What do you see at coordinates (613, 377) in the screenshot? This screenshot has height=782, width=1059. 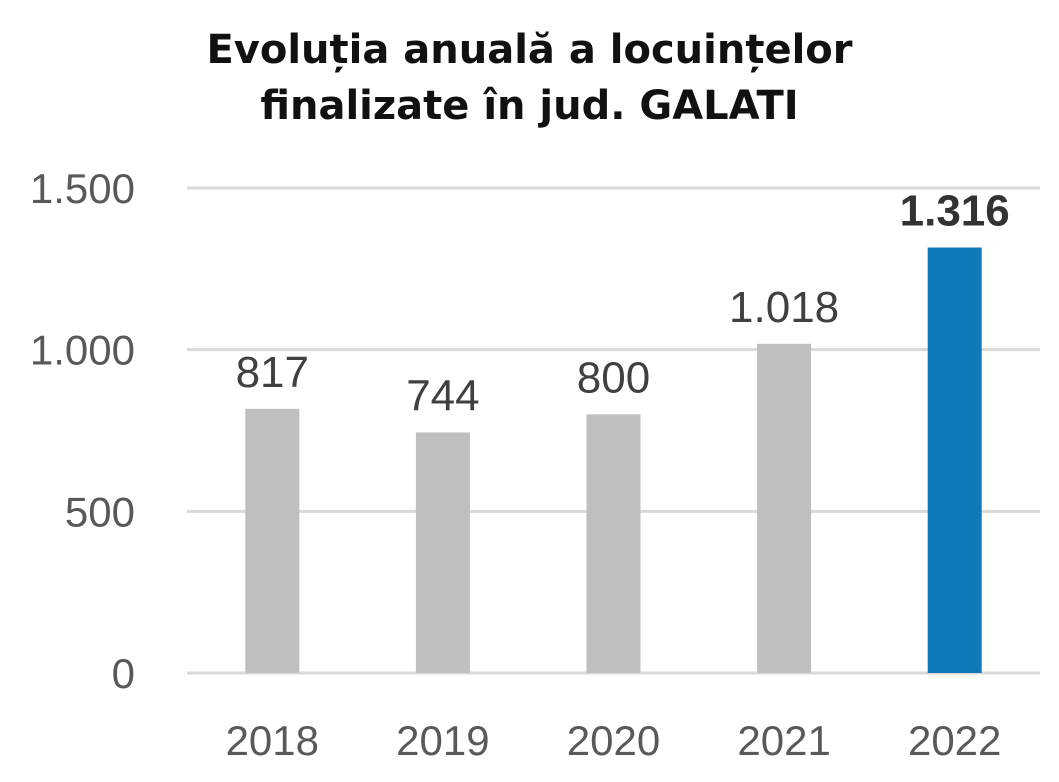 I see `data-label: 800` at bounding box center [613, 377].